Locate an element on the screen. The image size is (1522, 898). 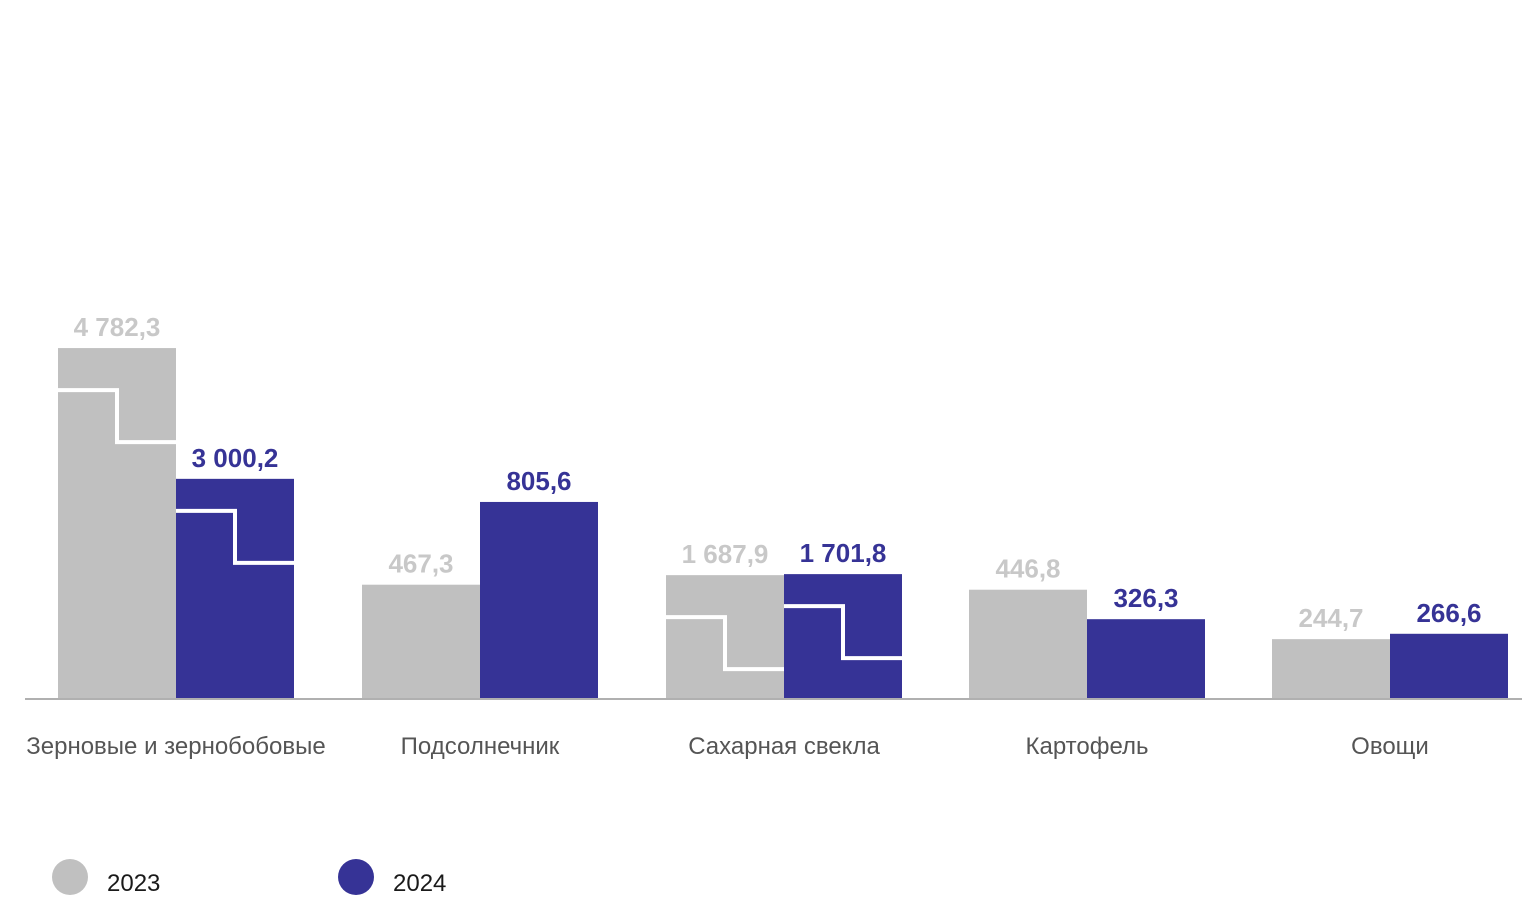
category-label-5: Овощи is located at coordinates (1390, 746).